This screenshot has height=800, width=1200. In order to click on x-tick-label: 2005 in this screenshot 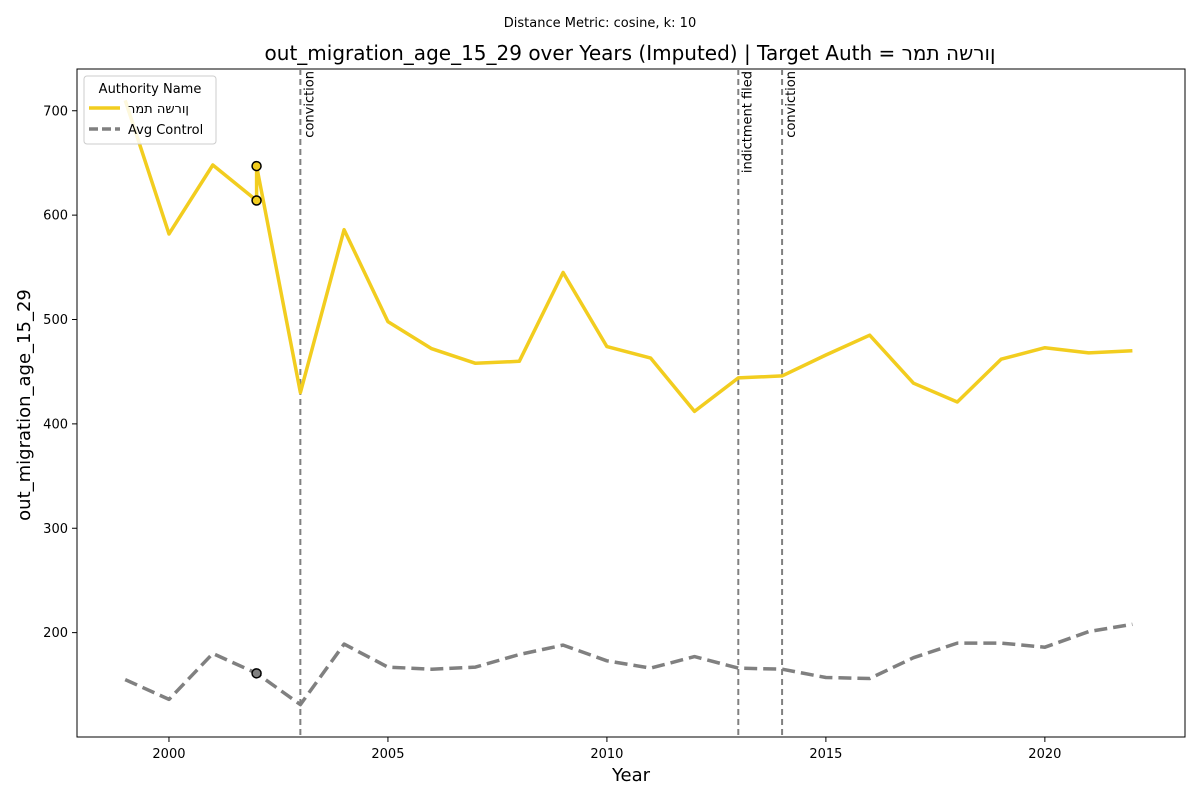, I will do `click(387, 754)`.